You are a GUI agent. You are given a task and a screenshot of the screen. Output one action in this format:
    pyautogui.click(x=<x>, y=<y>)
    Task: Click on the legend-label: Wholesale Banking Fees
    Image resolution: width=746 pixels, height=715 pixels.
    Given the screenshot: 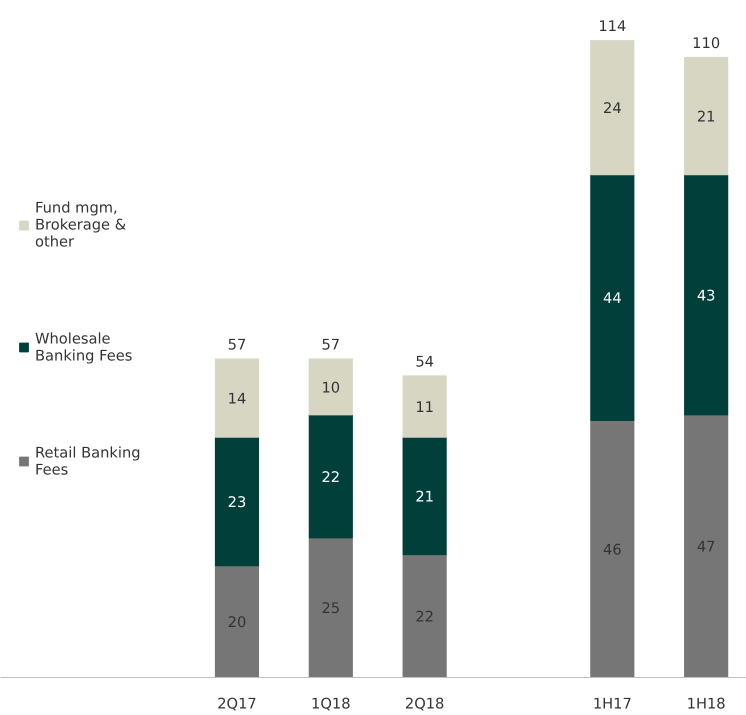 What is the action you would take?
    pyautogui.click(x=84, y=347)
    